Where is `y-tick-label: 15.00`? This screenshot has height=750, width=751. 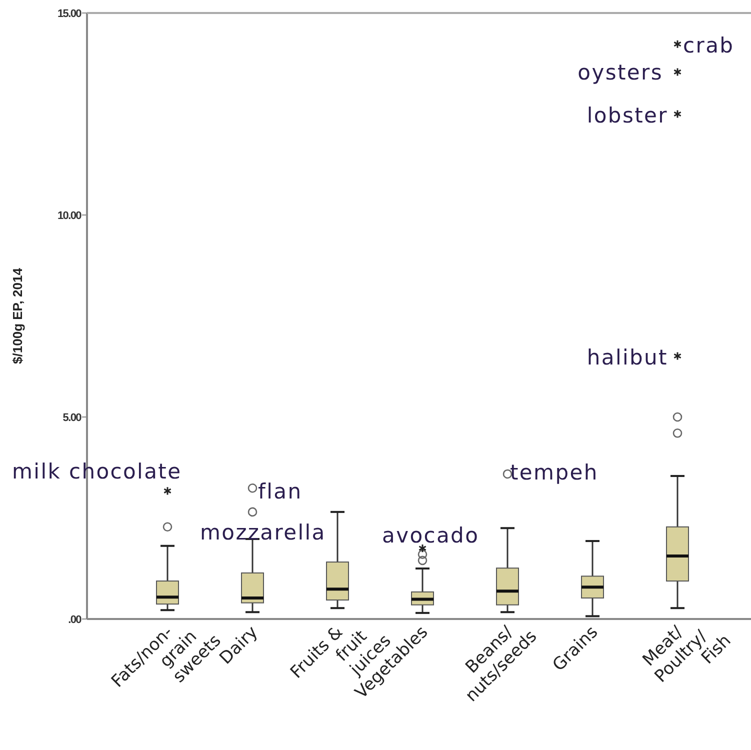
y-tick-label: 15.00 is located at coordinates (69, 14).